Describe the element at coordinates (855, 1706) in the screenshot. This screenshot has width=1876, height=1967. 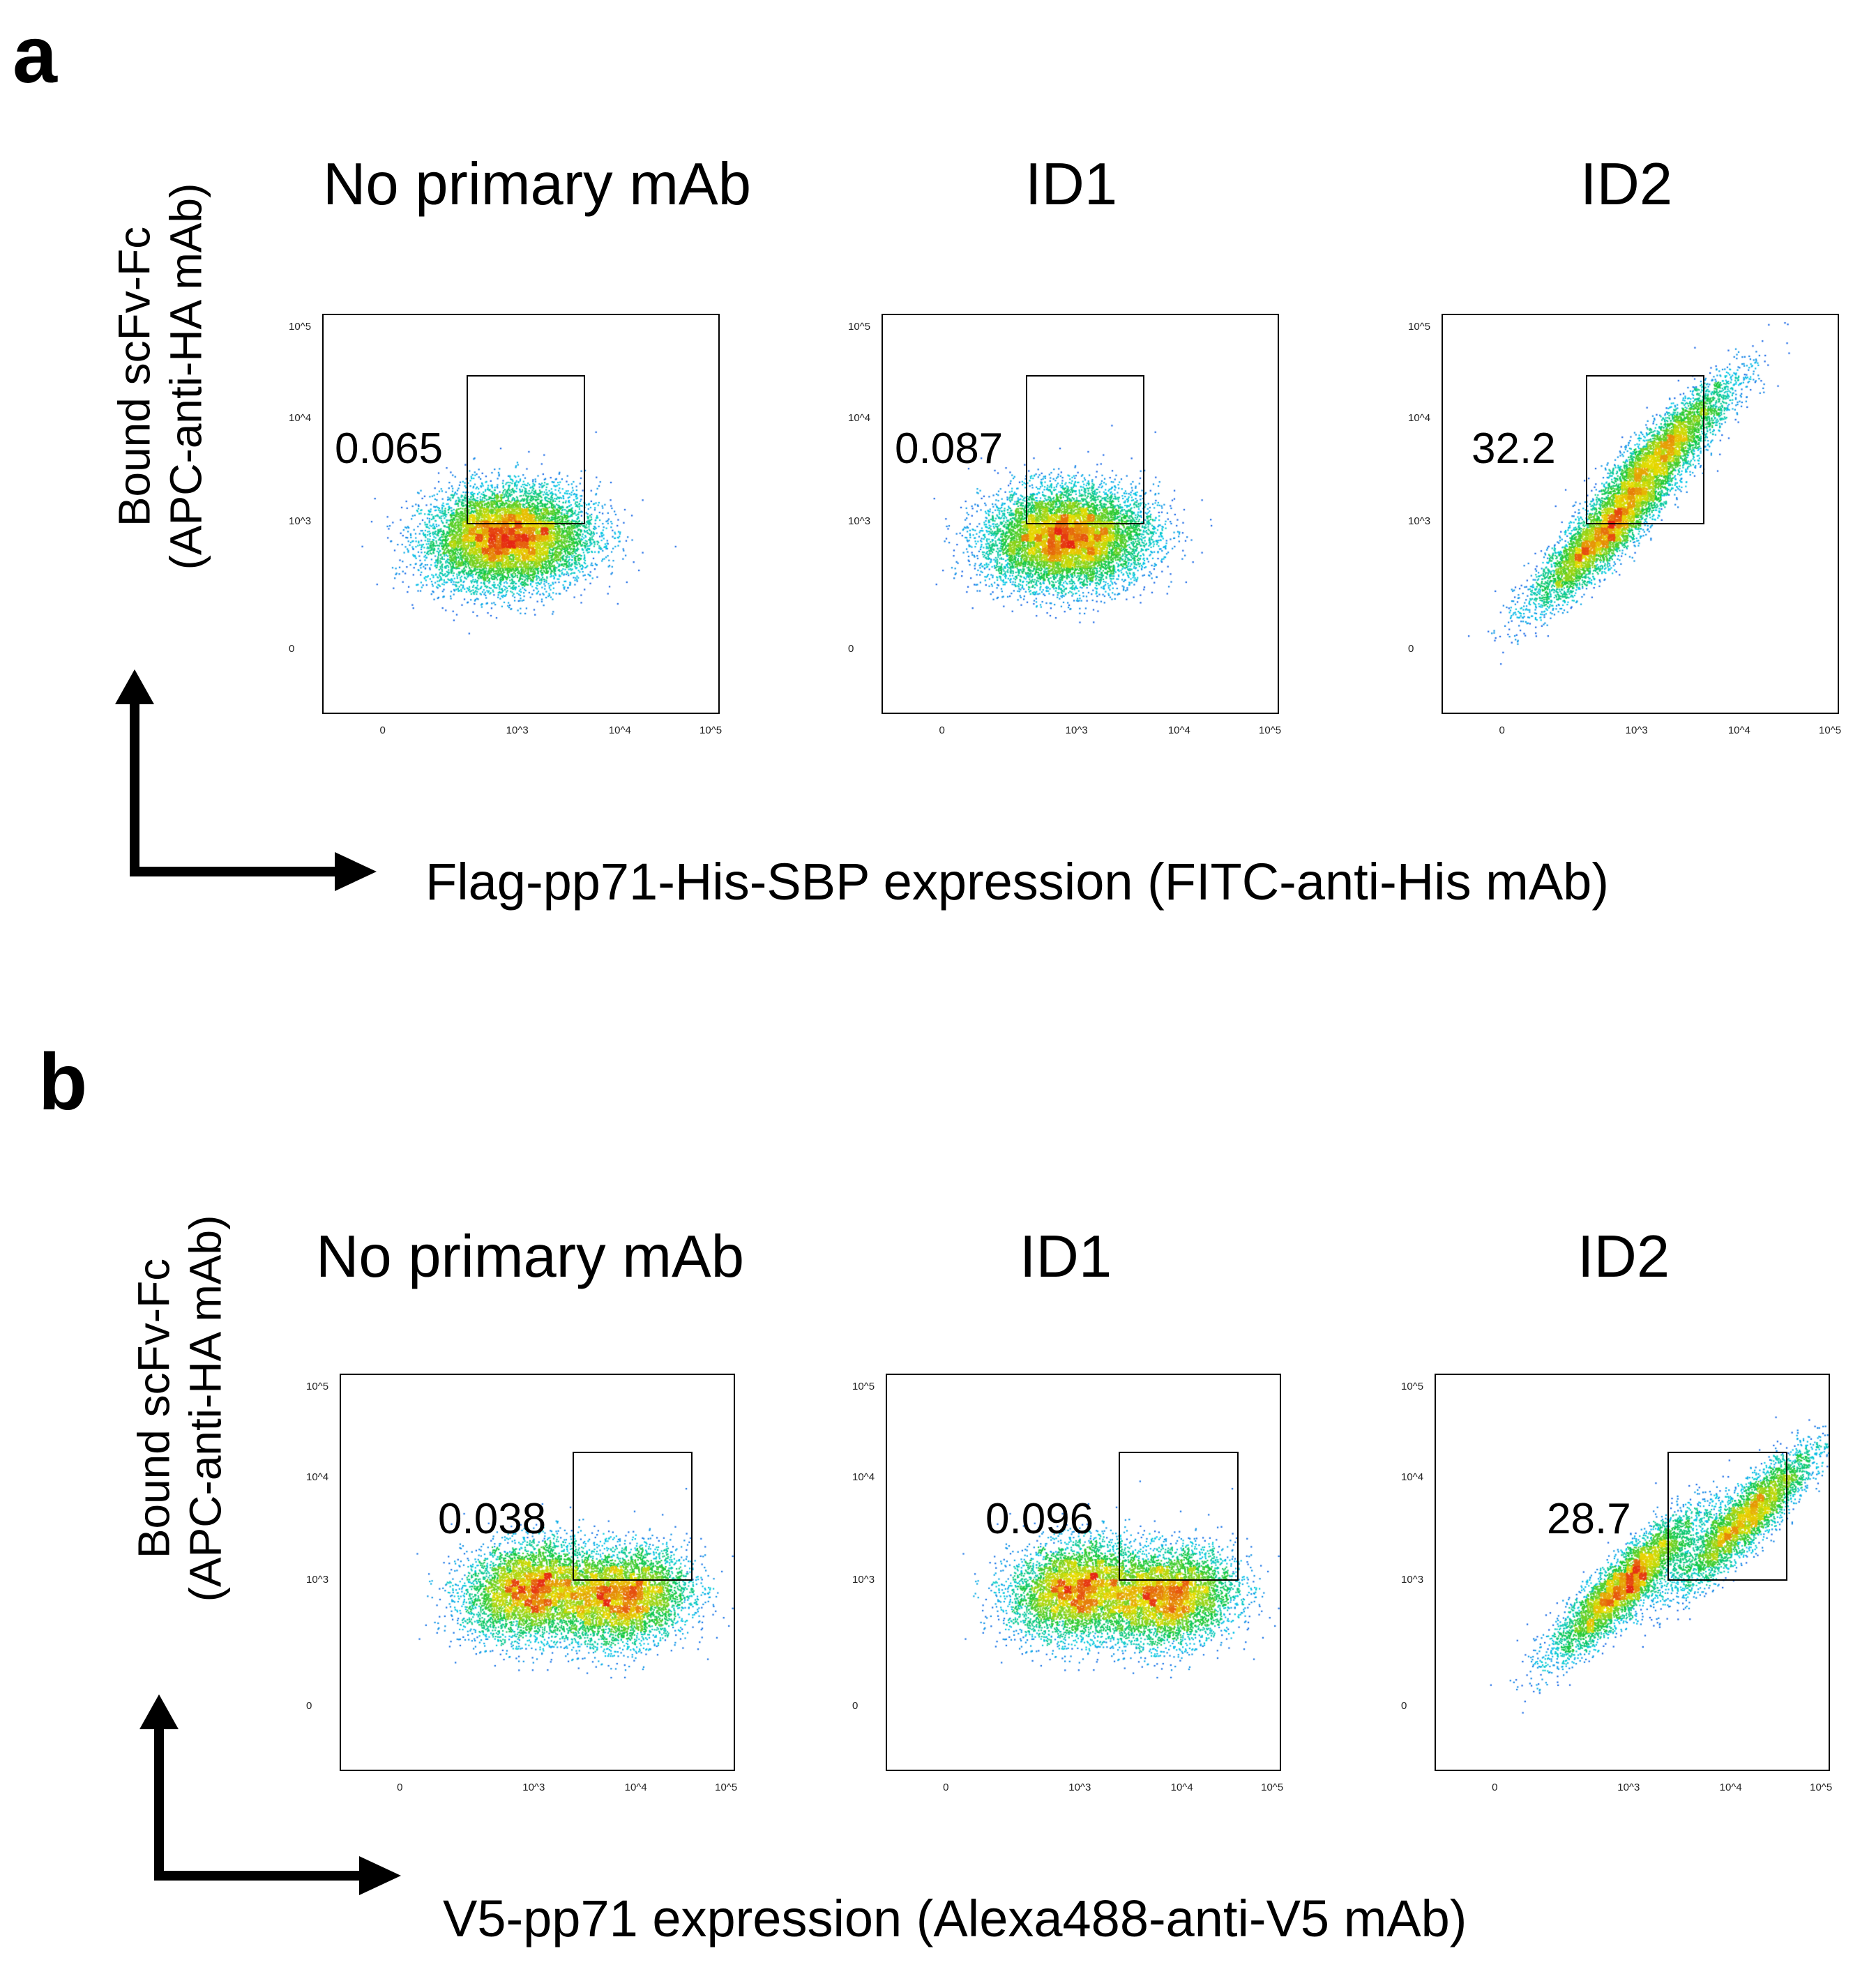
I see `y-tick-label-b2-0: 0` at that location.